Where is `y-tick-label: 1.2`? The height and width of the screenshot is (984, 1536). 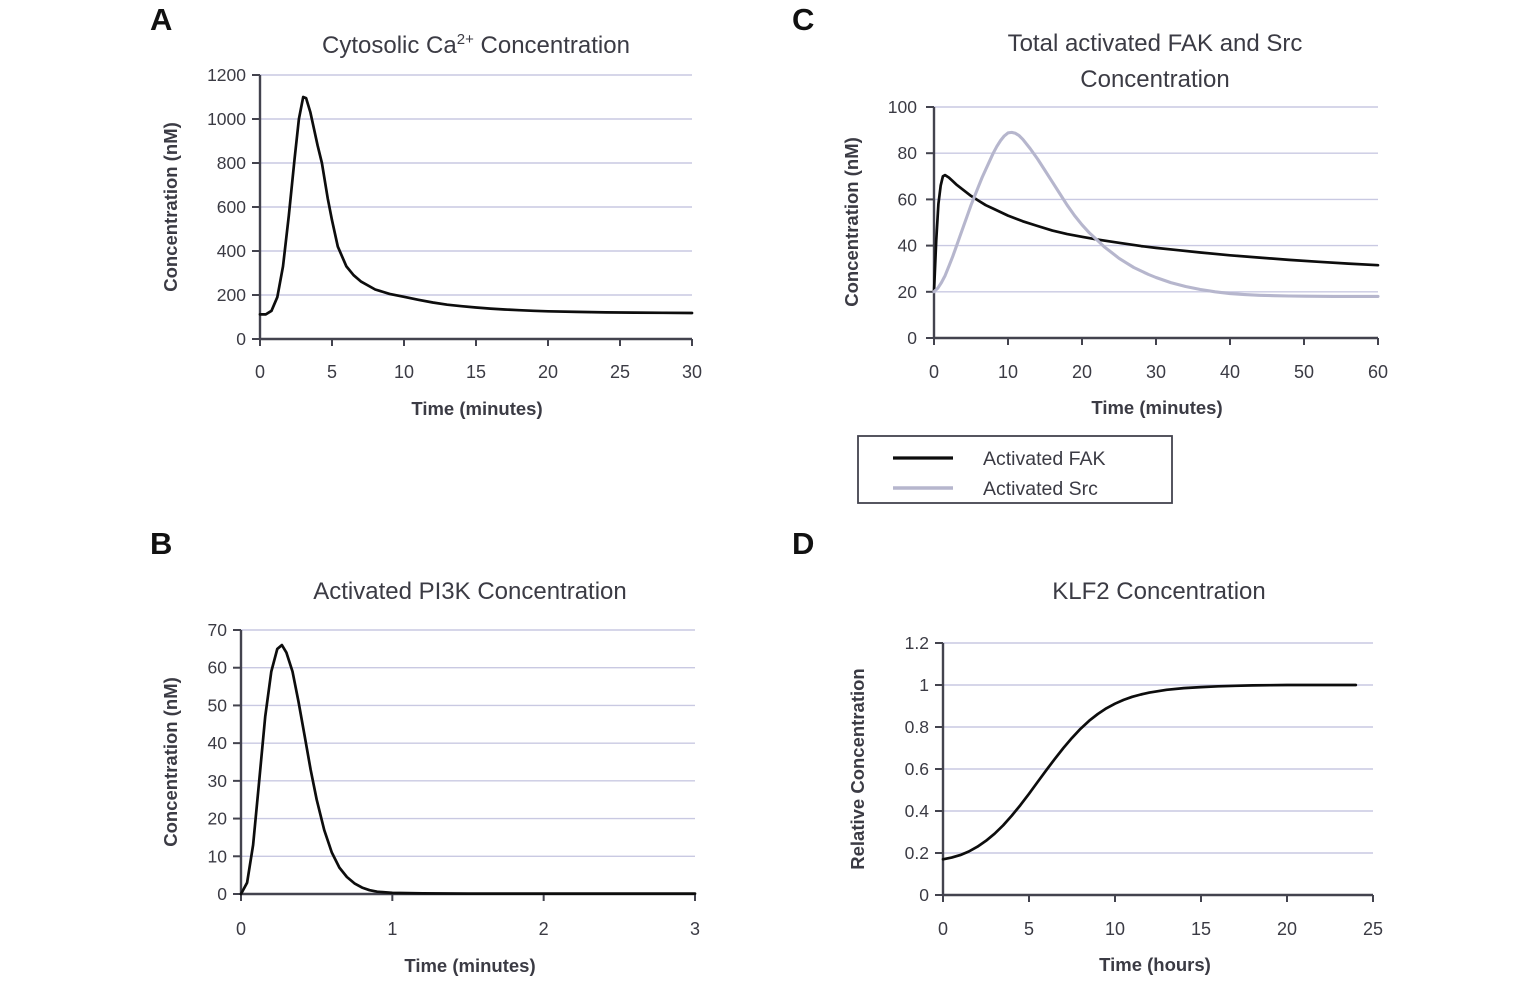 y-tick-label: 1.2 is located at coordinates (917, 643).